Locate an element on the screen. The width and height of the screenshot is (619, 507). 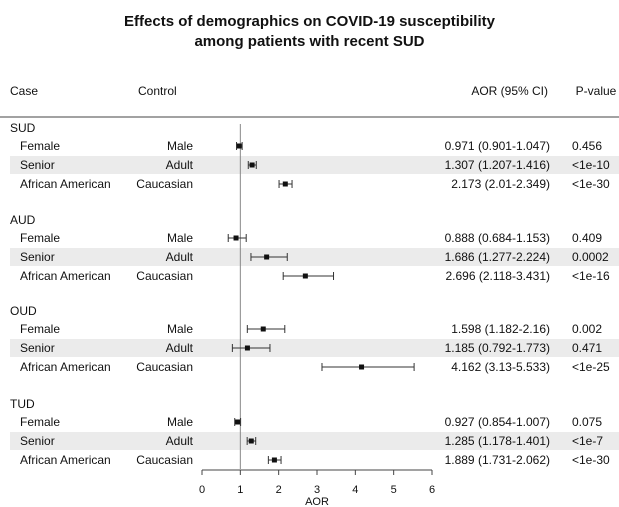
x-tick-label: 3 is located at coordinates (317, 490).